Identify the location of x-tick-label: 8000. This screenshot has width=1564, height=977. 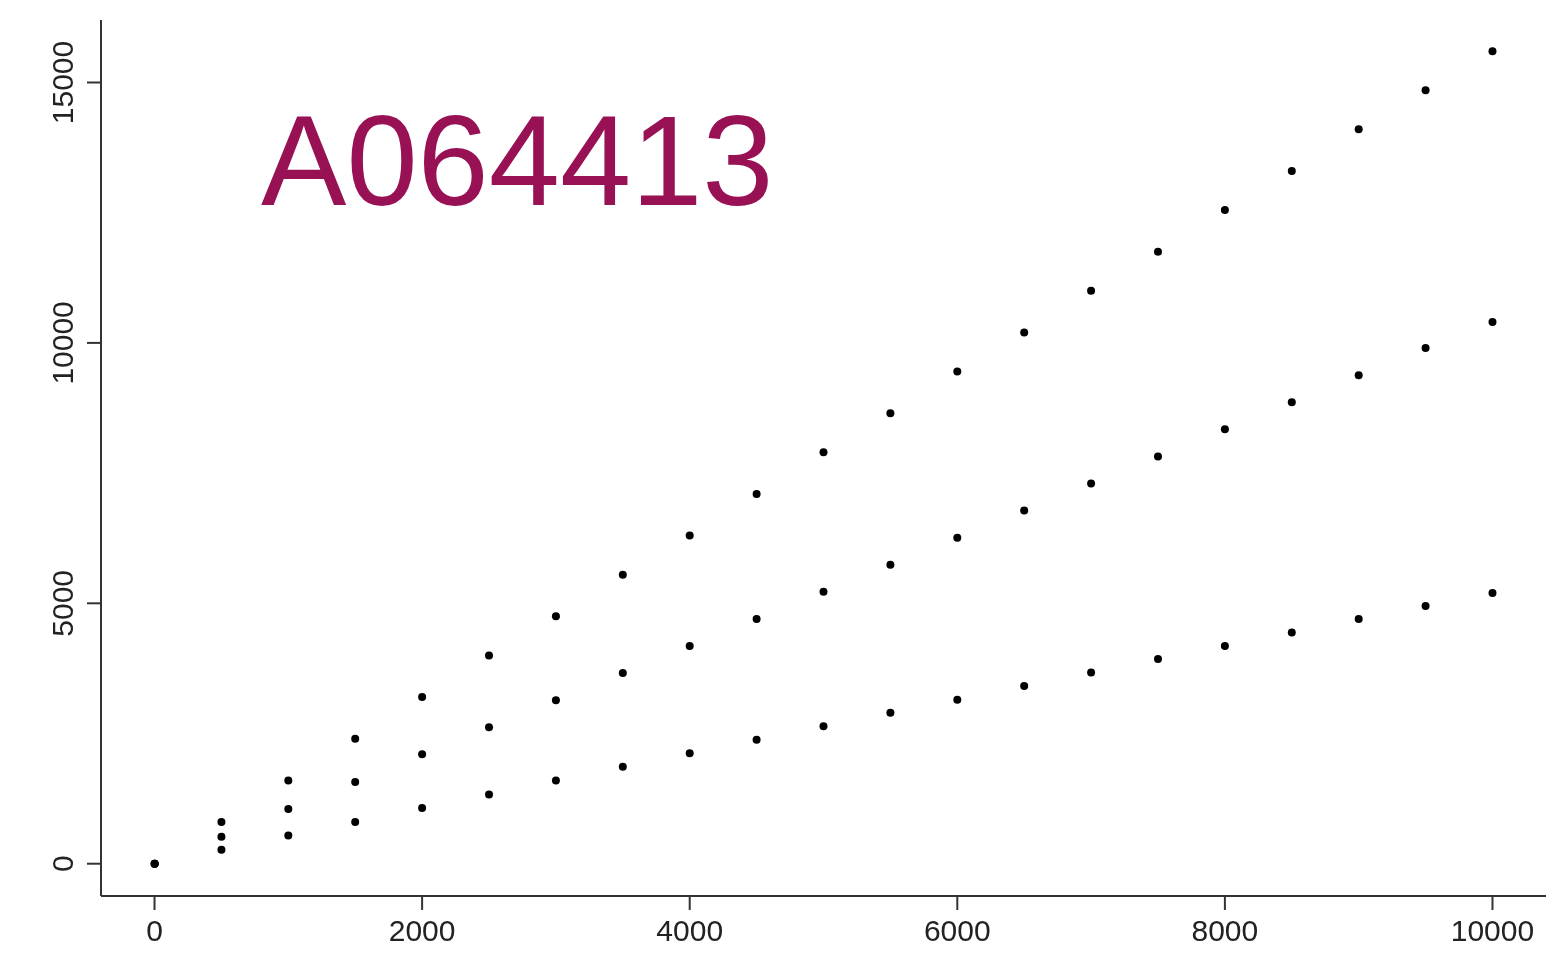
(1225, 930).